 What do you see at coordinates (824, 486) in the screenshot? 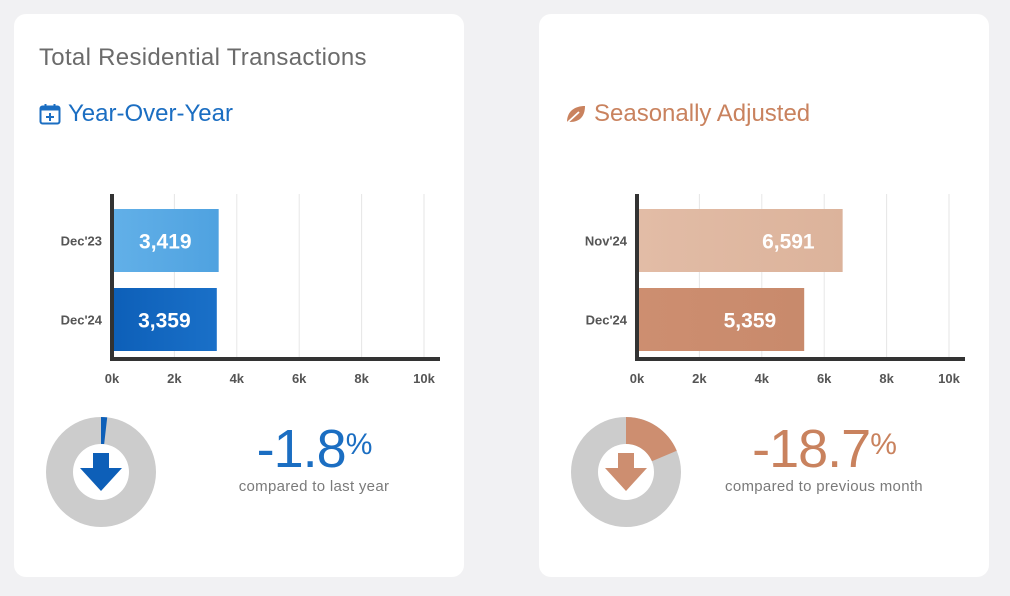
I see `percent-caption: compared to previous month` at bounding box center [824, 486].